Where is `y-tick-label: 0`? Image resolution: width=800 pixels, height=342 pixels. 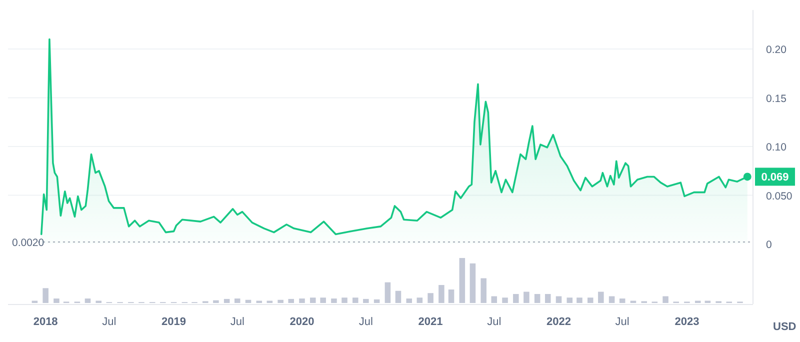 y-tick-label: 0 is located at coordinates (769, 245).